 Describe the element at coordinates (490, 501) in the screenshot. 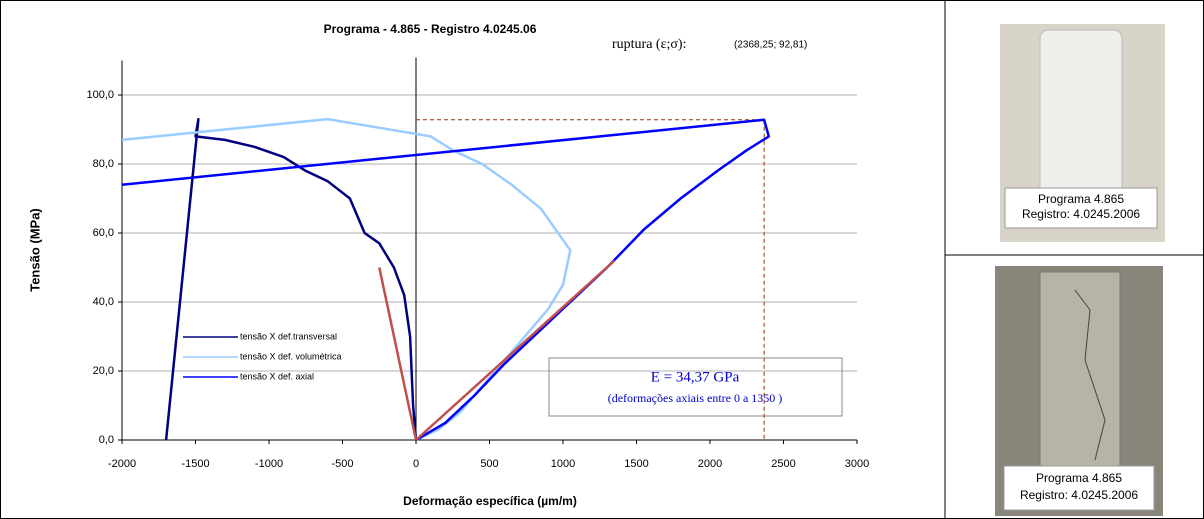

I see `x-axis-label: Deformação específica (µm/m)` at that location.